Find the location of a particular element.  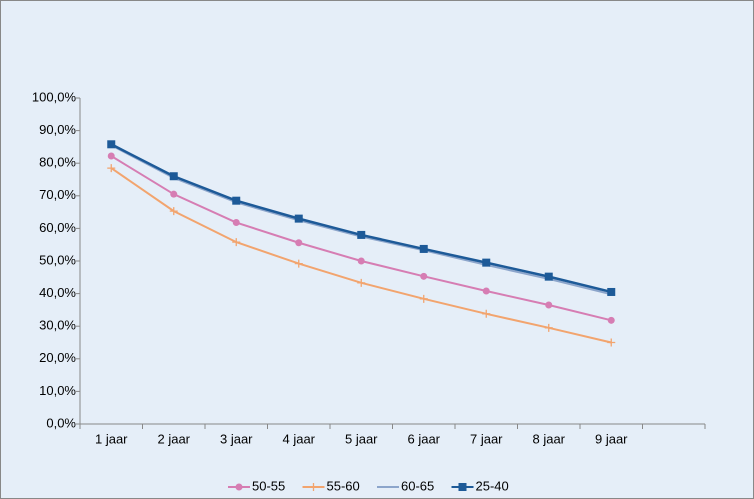

y-tick-label: 30,0% is located at coordinates (57, 325).